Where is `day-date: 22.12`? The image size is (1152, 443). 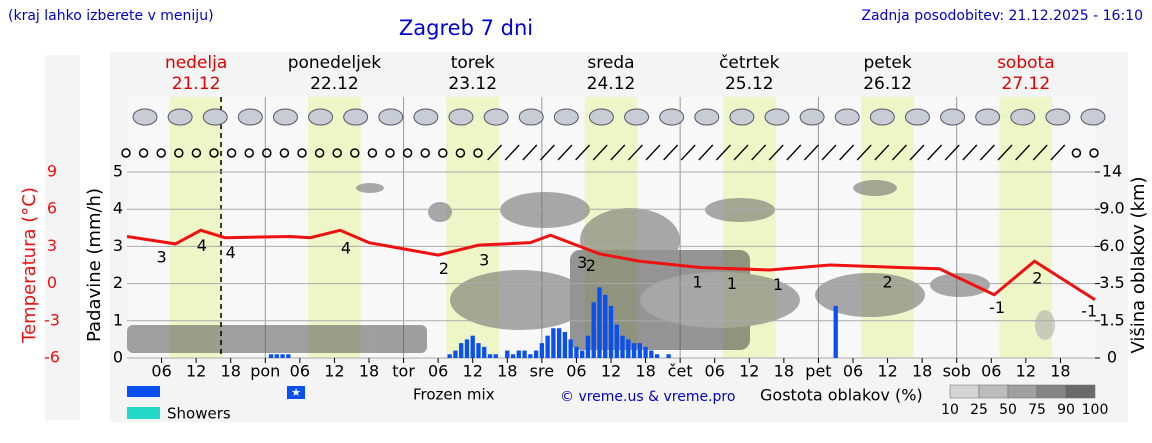 day-date: 22.12 is located at coordinates (334, 84).